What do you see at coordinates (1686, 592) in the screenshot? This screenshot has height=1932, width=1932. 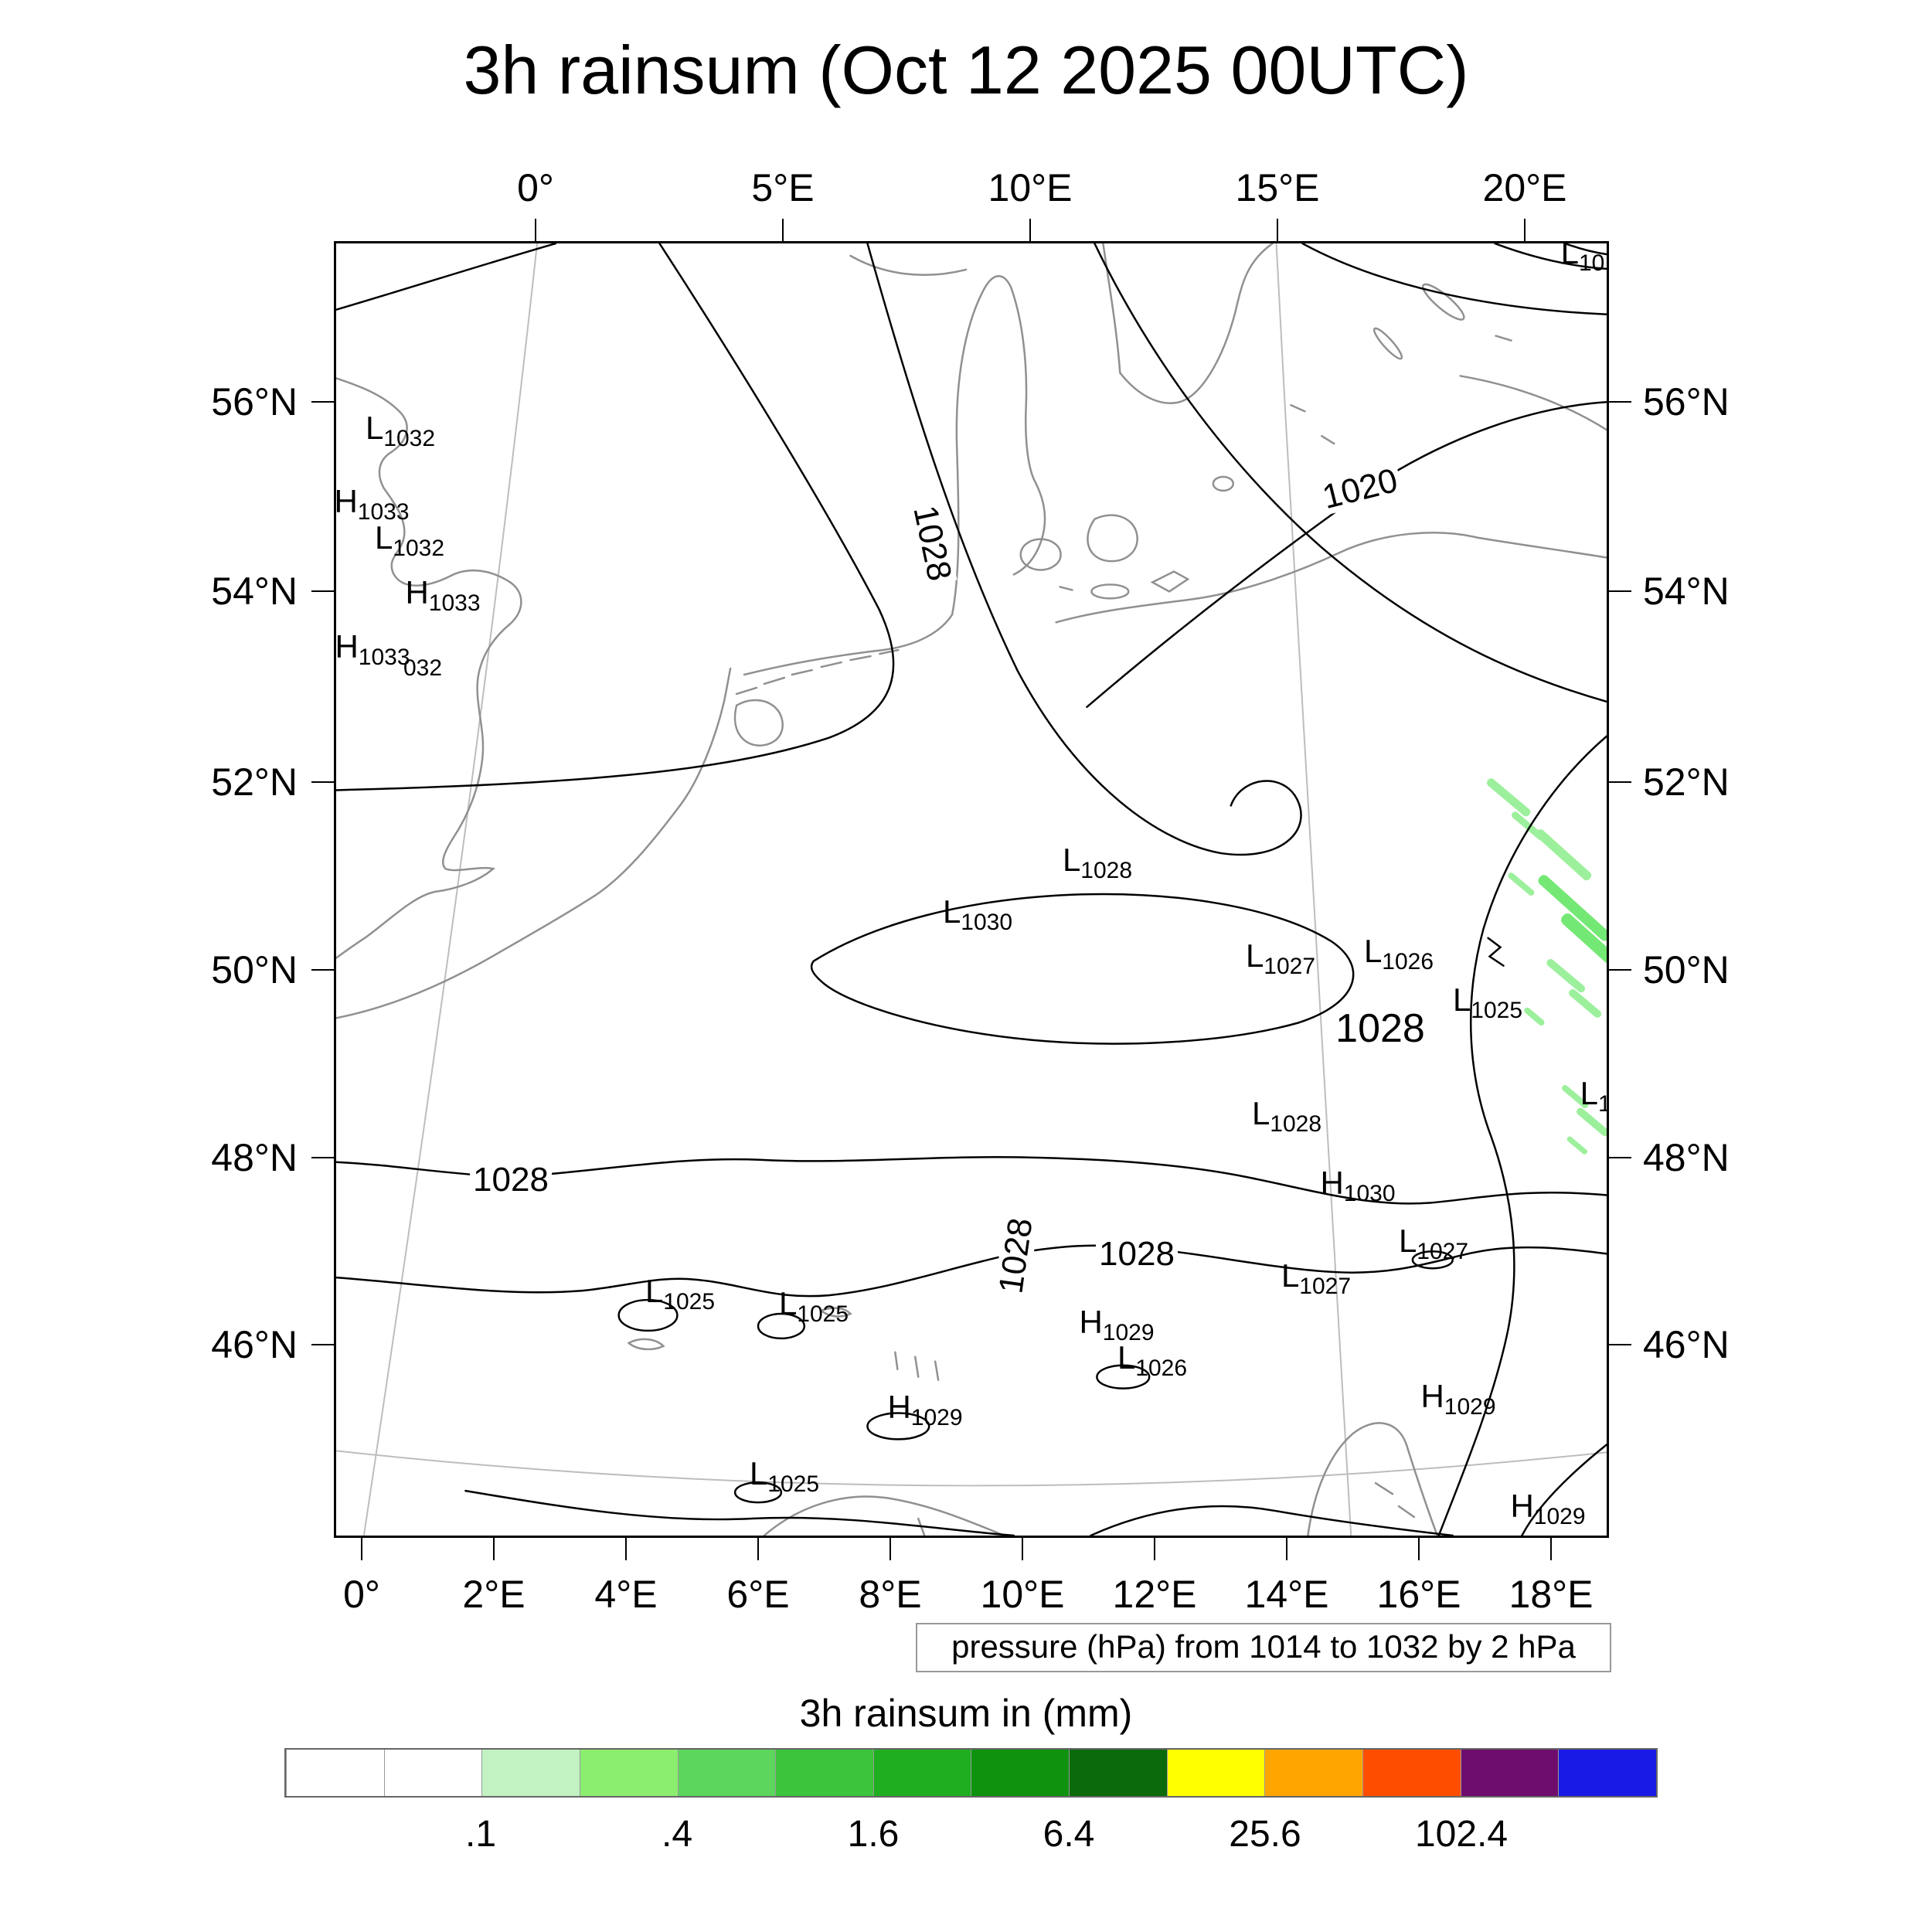 I see `tick-label: 54°N` at bounding box center [1686, 592].